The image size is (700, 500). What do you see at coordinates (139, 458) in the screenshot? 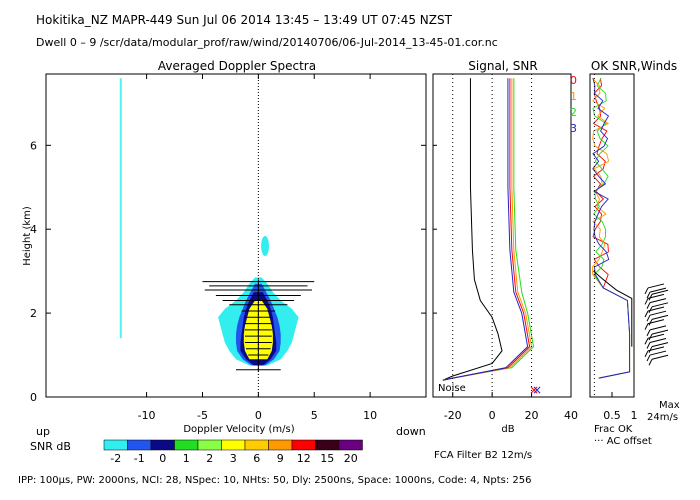
I see `colorbar-value: -1` at bounding box center [139, 458].